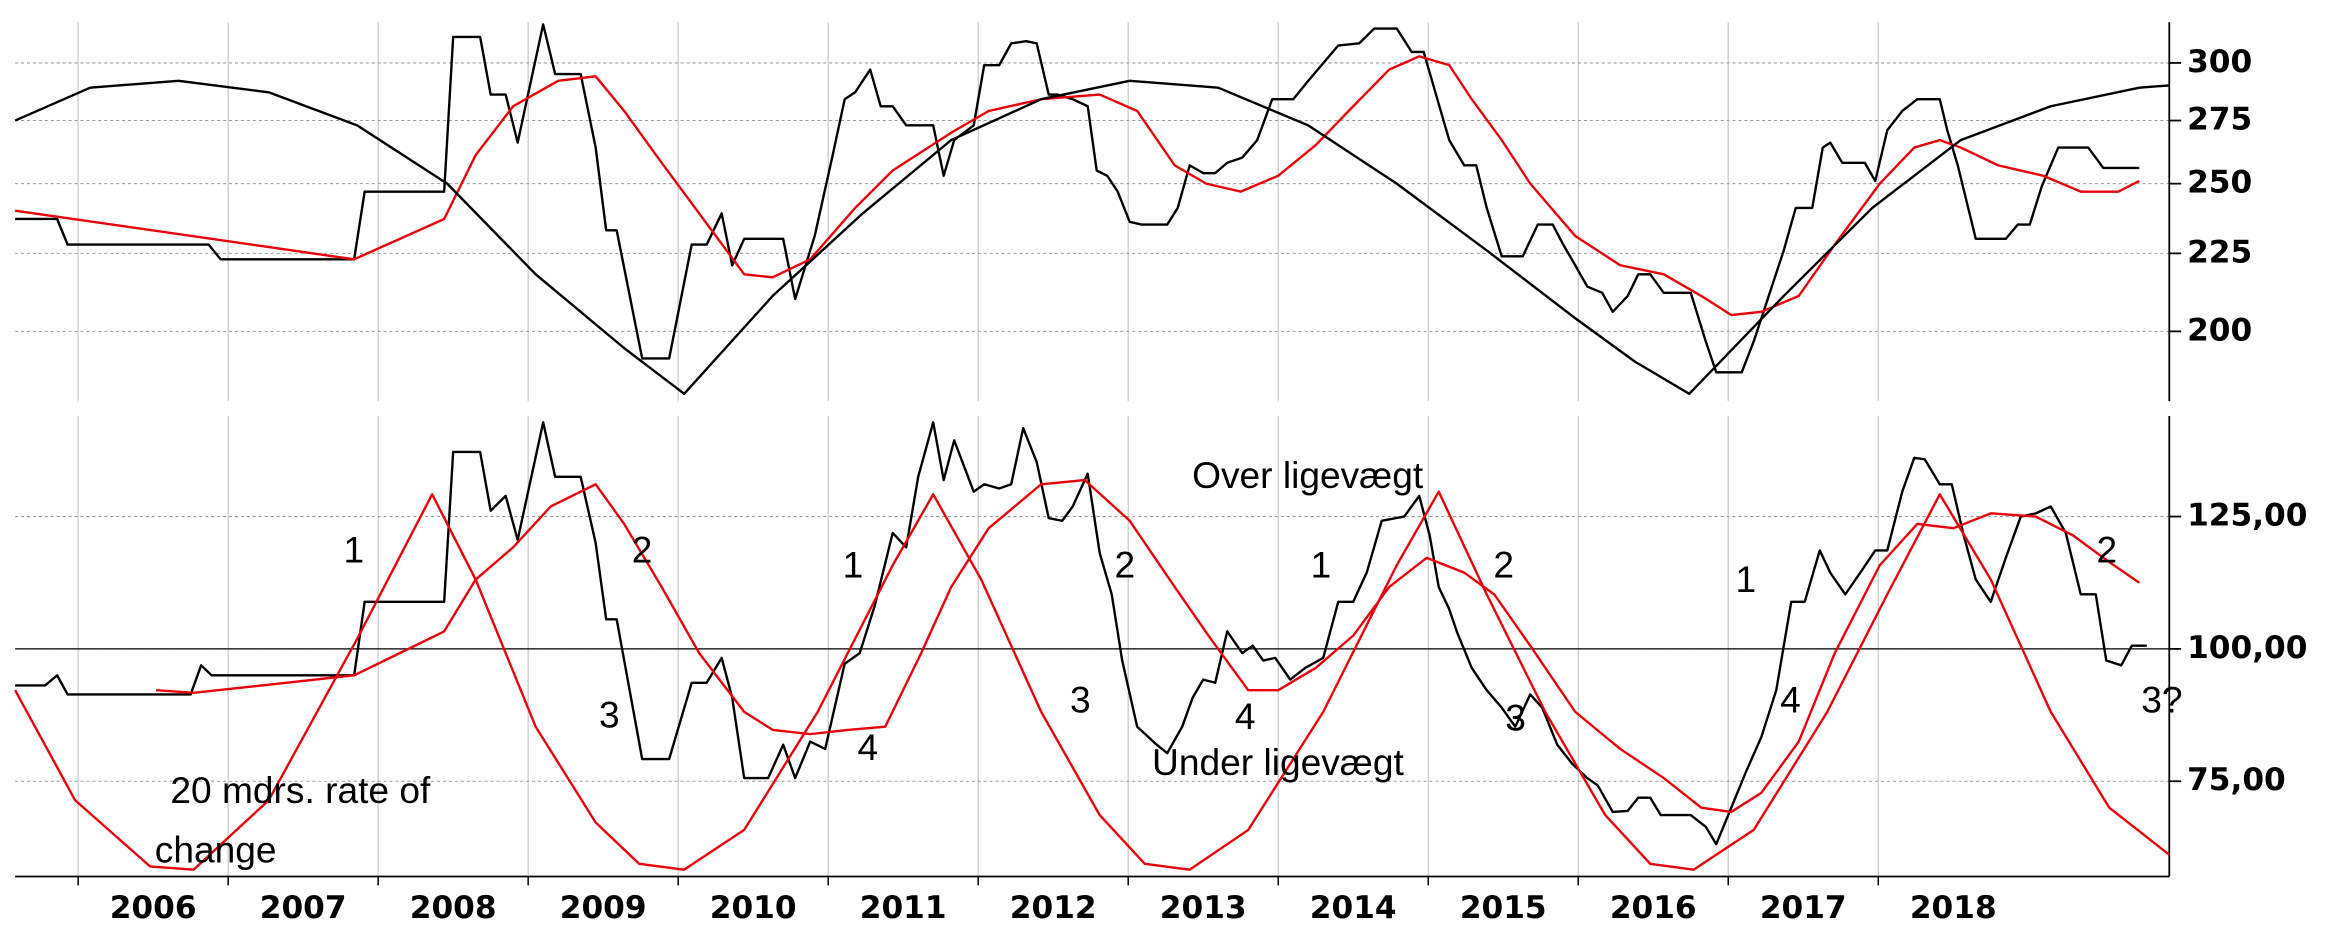 The image size is (2330, 930). Describe the element at coordinates (1053, 908) in the screenshot. I see `x-tick-label: 2012` at that location.